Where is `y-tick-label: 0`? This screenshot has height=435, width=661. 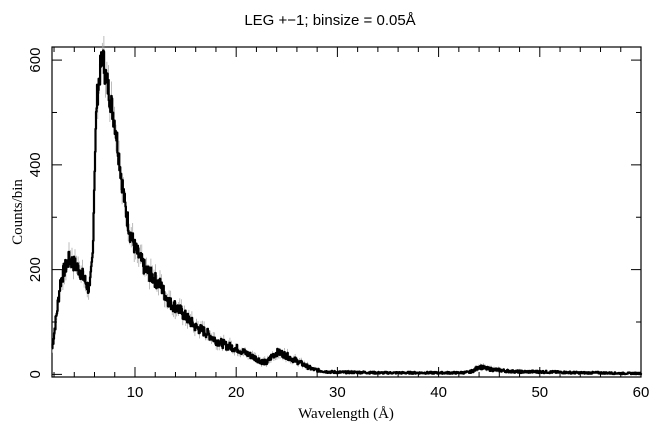
y-tick-label: 0 is located at coordinates (35, 374).